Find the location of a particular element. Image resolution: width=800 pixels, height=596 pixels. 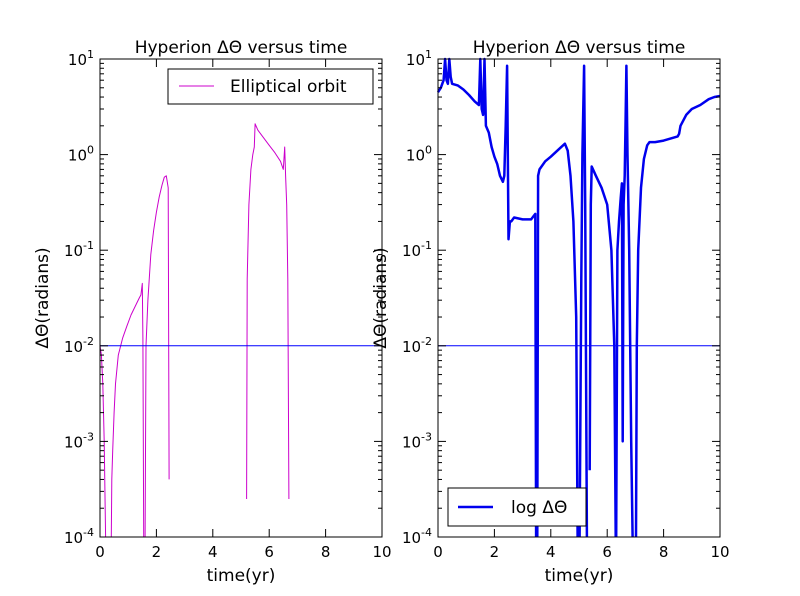

legend-label: log ΔΘ is located at coordinates (539, 508).